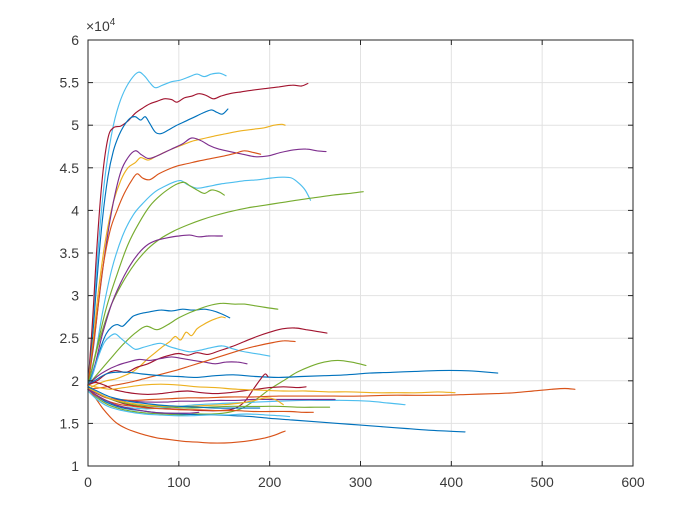 This screenshot has height=525, width=700. I want to click on x-tick-label: 400, so click(452, 482).